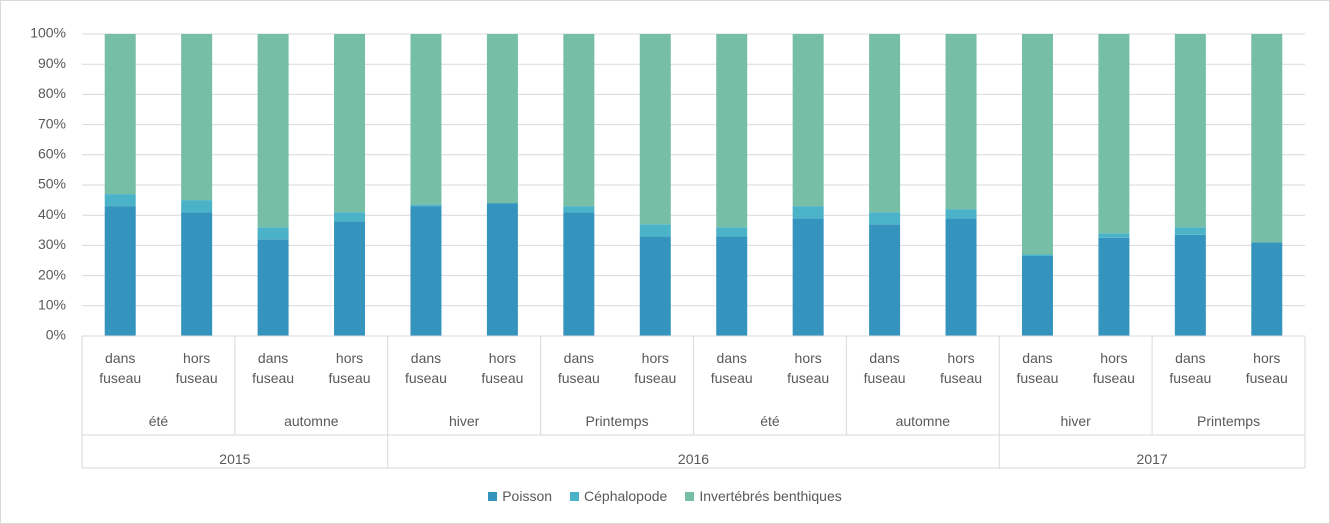  I want to click on y-tick-label: 60%, so click(52, 154).